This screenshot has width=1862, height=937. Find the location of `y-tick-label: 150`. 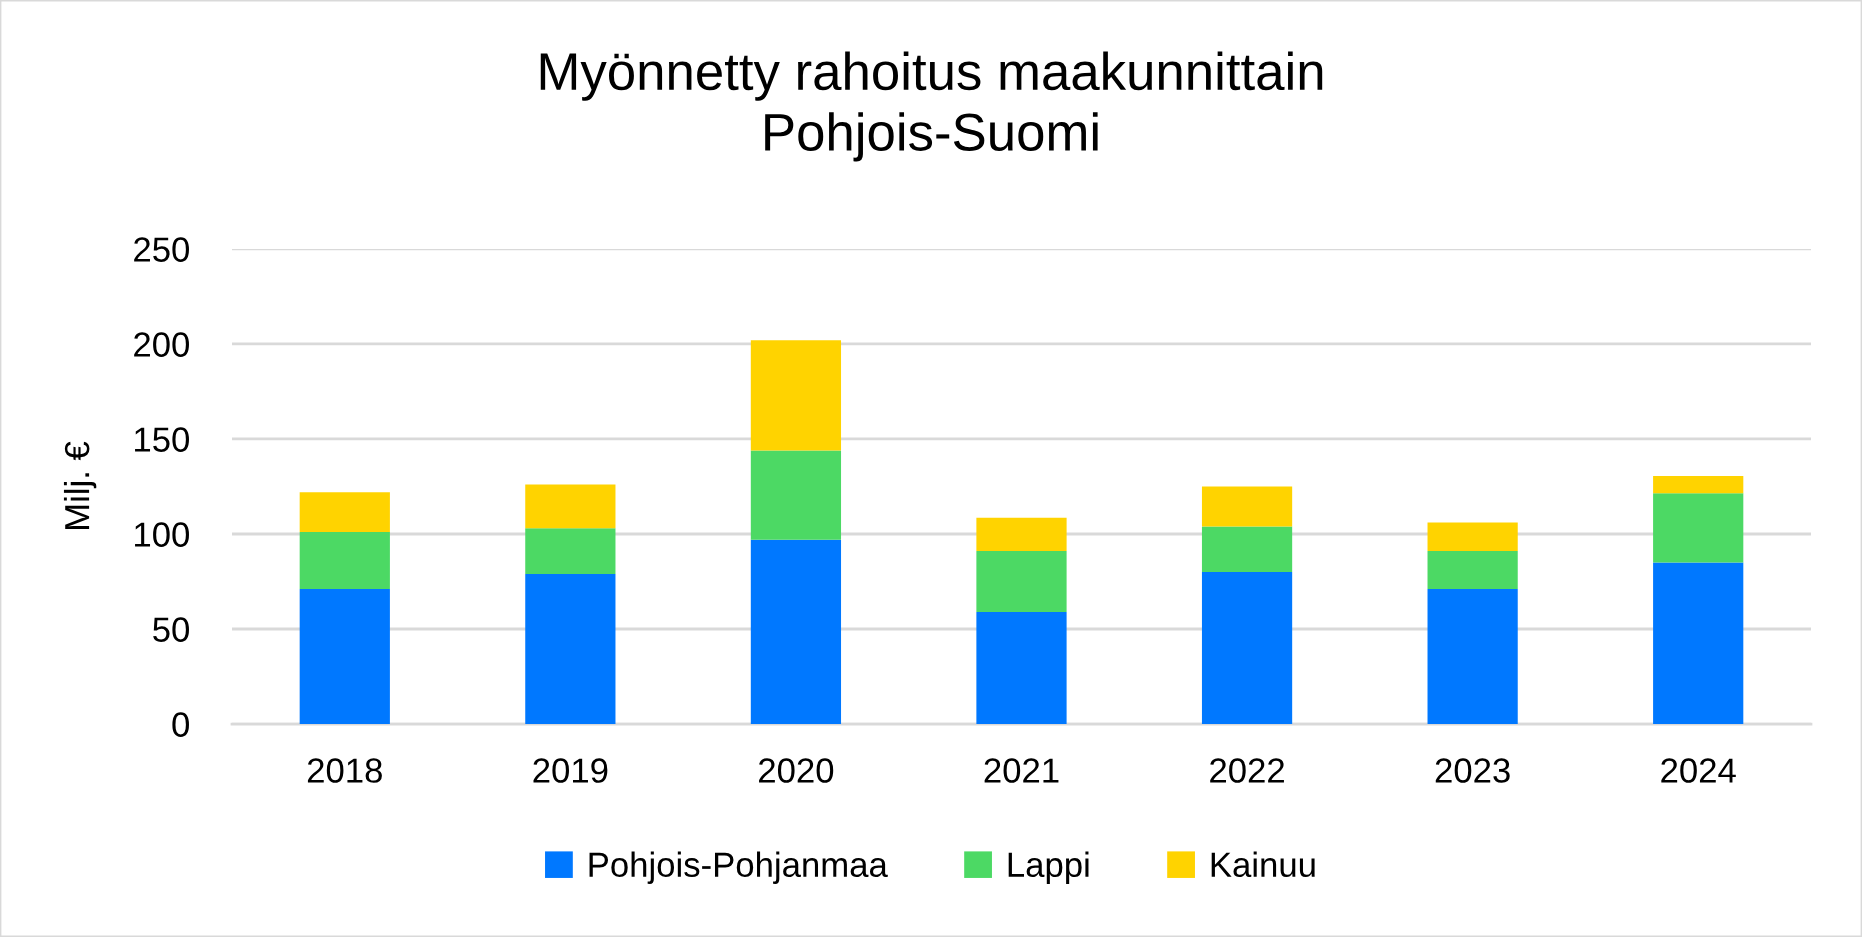

y-tick-label: 150 is located at coordinates (162, 439).